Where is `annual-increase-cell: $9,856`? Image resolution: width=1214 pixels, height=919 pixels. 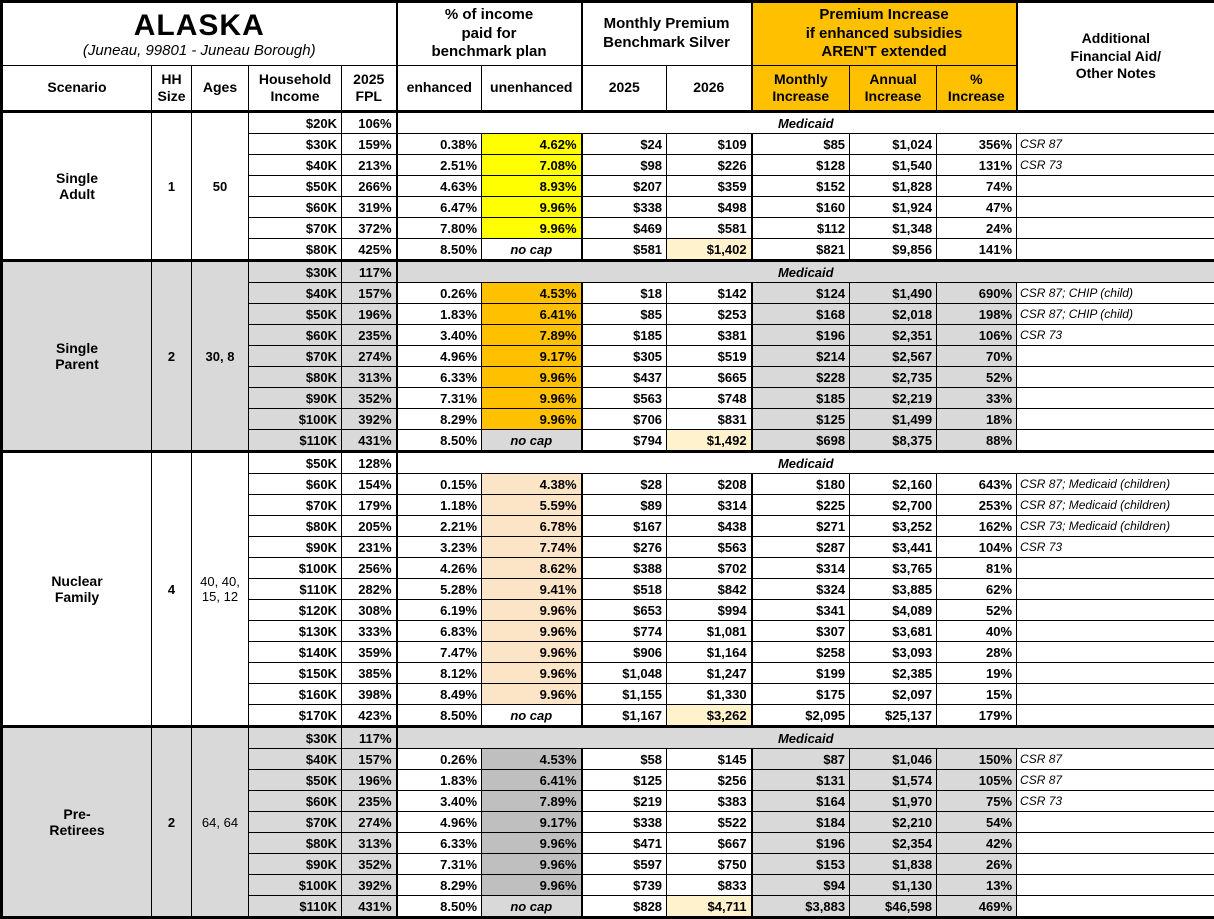
annual-increase-cell: $9,856 is located at coordinates (893, 250).